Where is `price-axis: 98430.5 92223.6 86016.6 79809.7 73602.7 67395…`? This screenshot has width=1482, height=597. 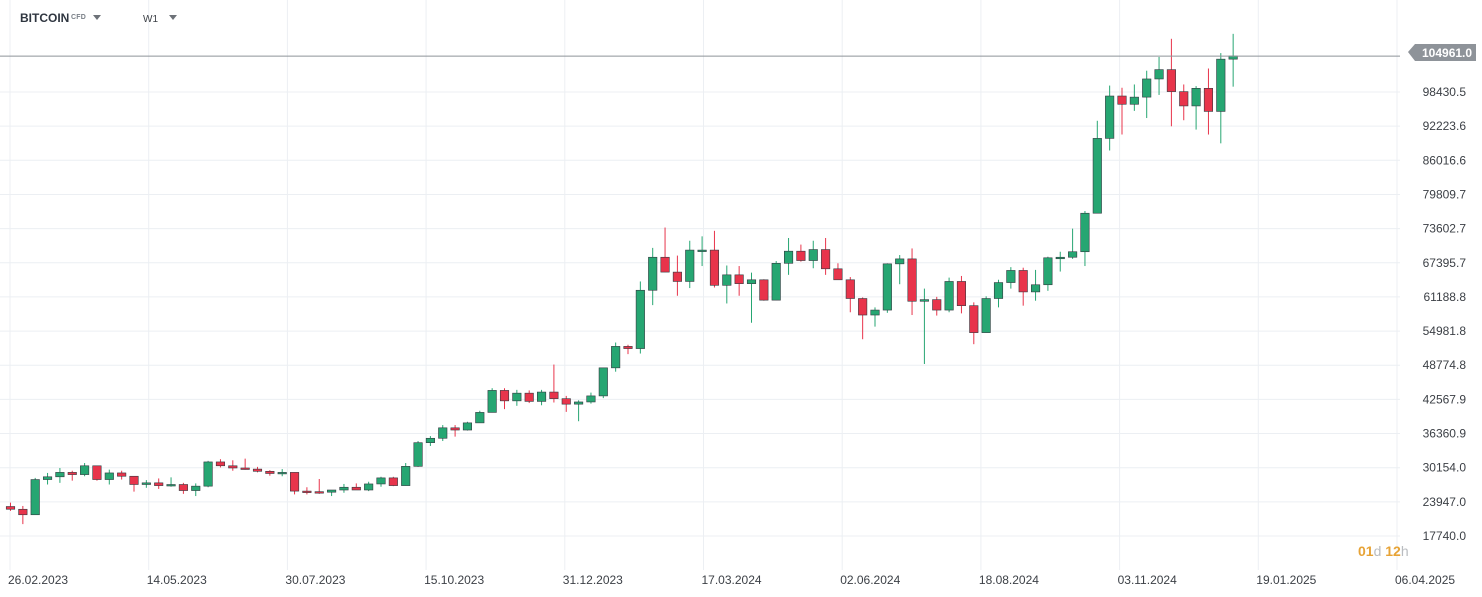
price-axis: 98430.5 92223.6 86016.6 79809.7 73602.7 67395… is located at coordinates (1445, 314).